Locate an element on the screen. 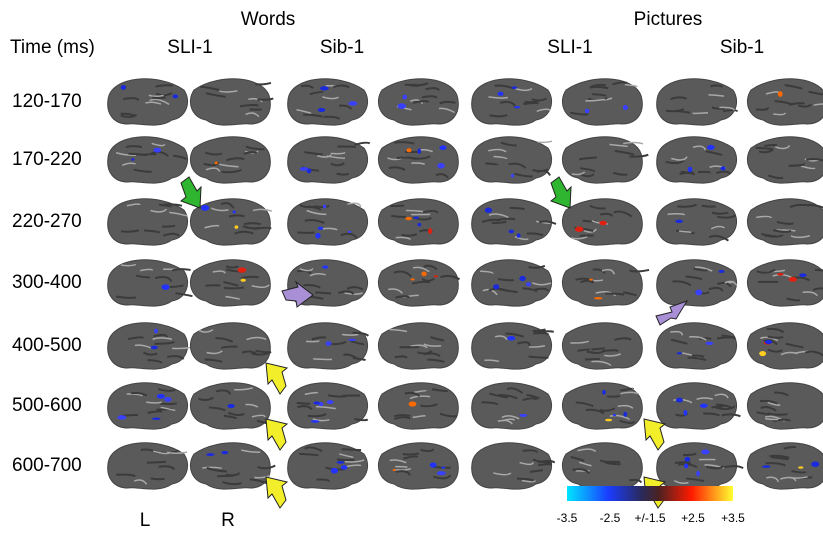  row-label: 400-500 is located at coordinates (47, 345).